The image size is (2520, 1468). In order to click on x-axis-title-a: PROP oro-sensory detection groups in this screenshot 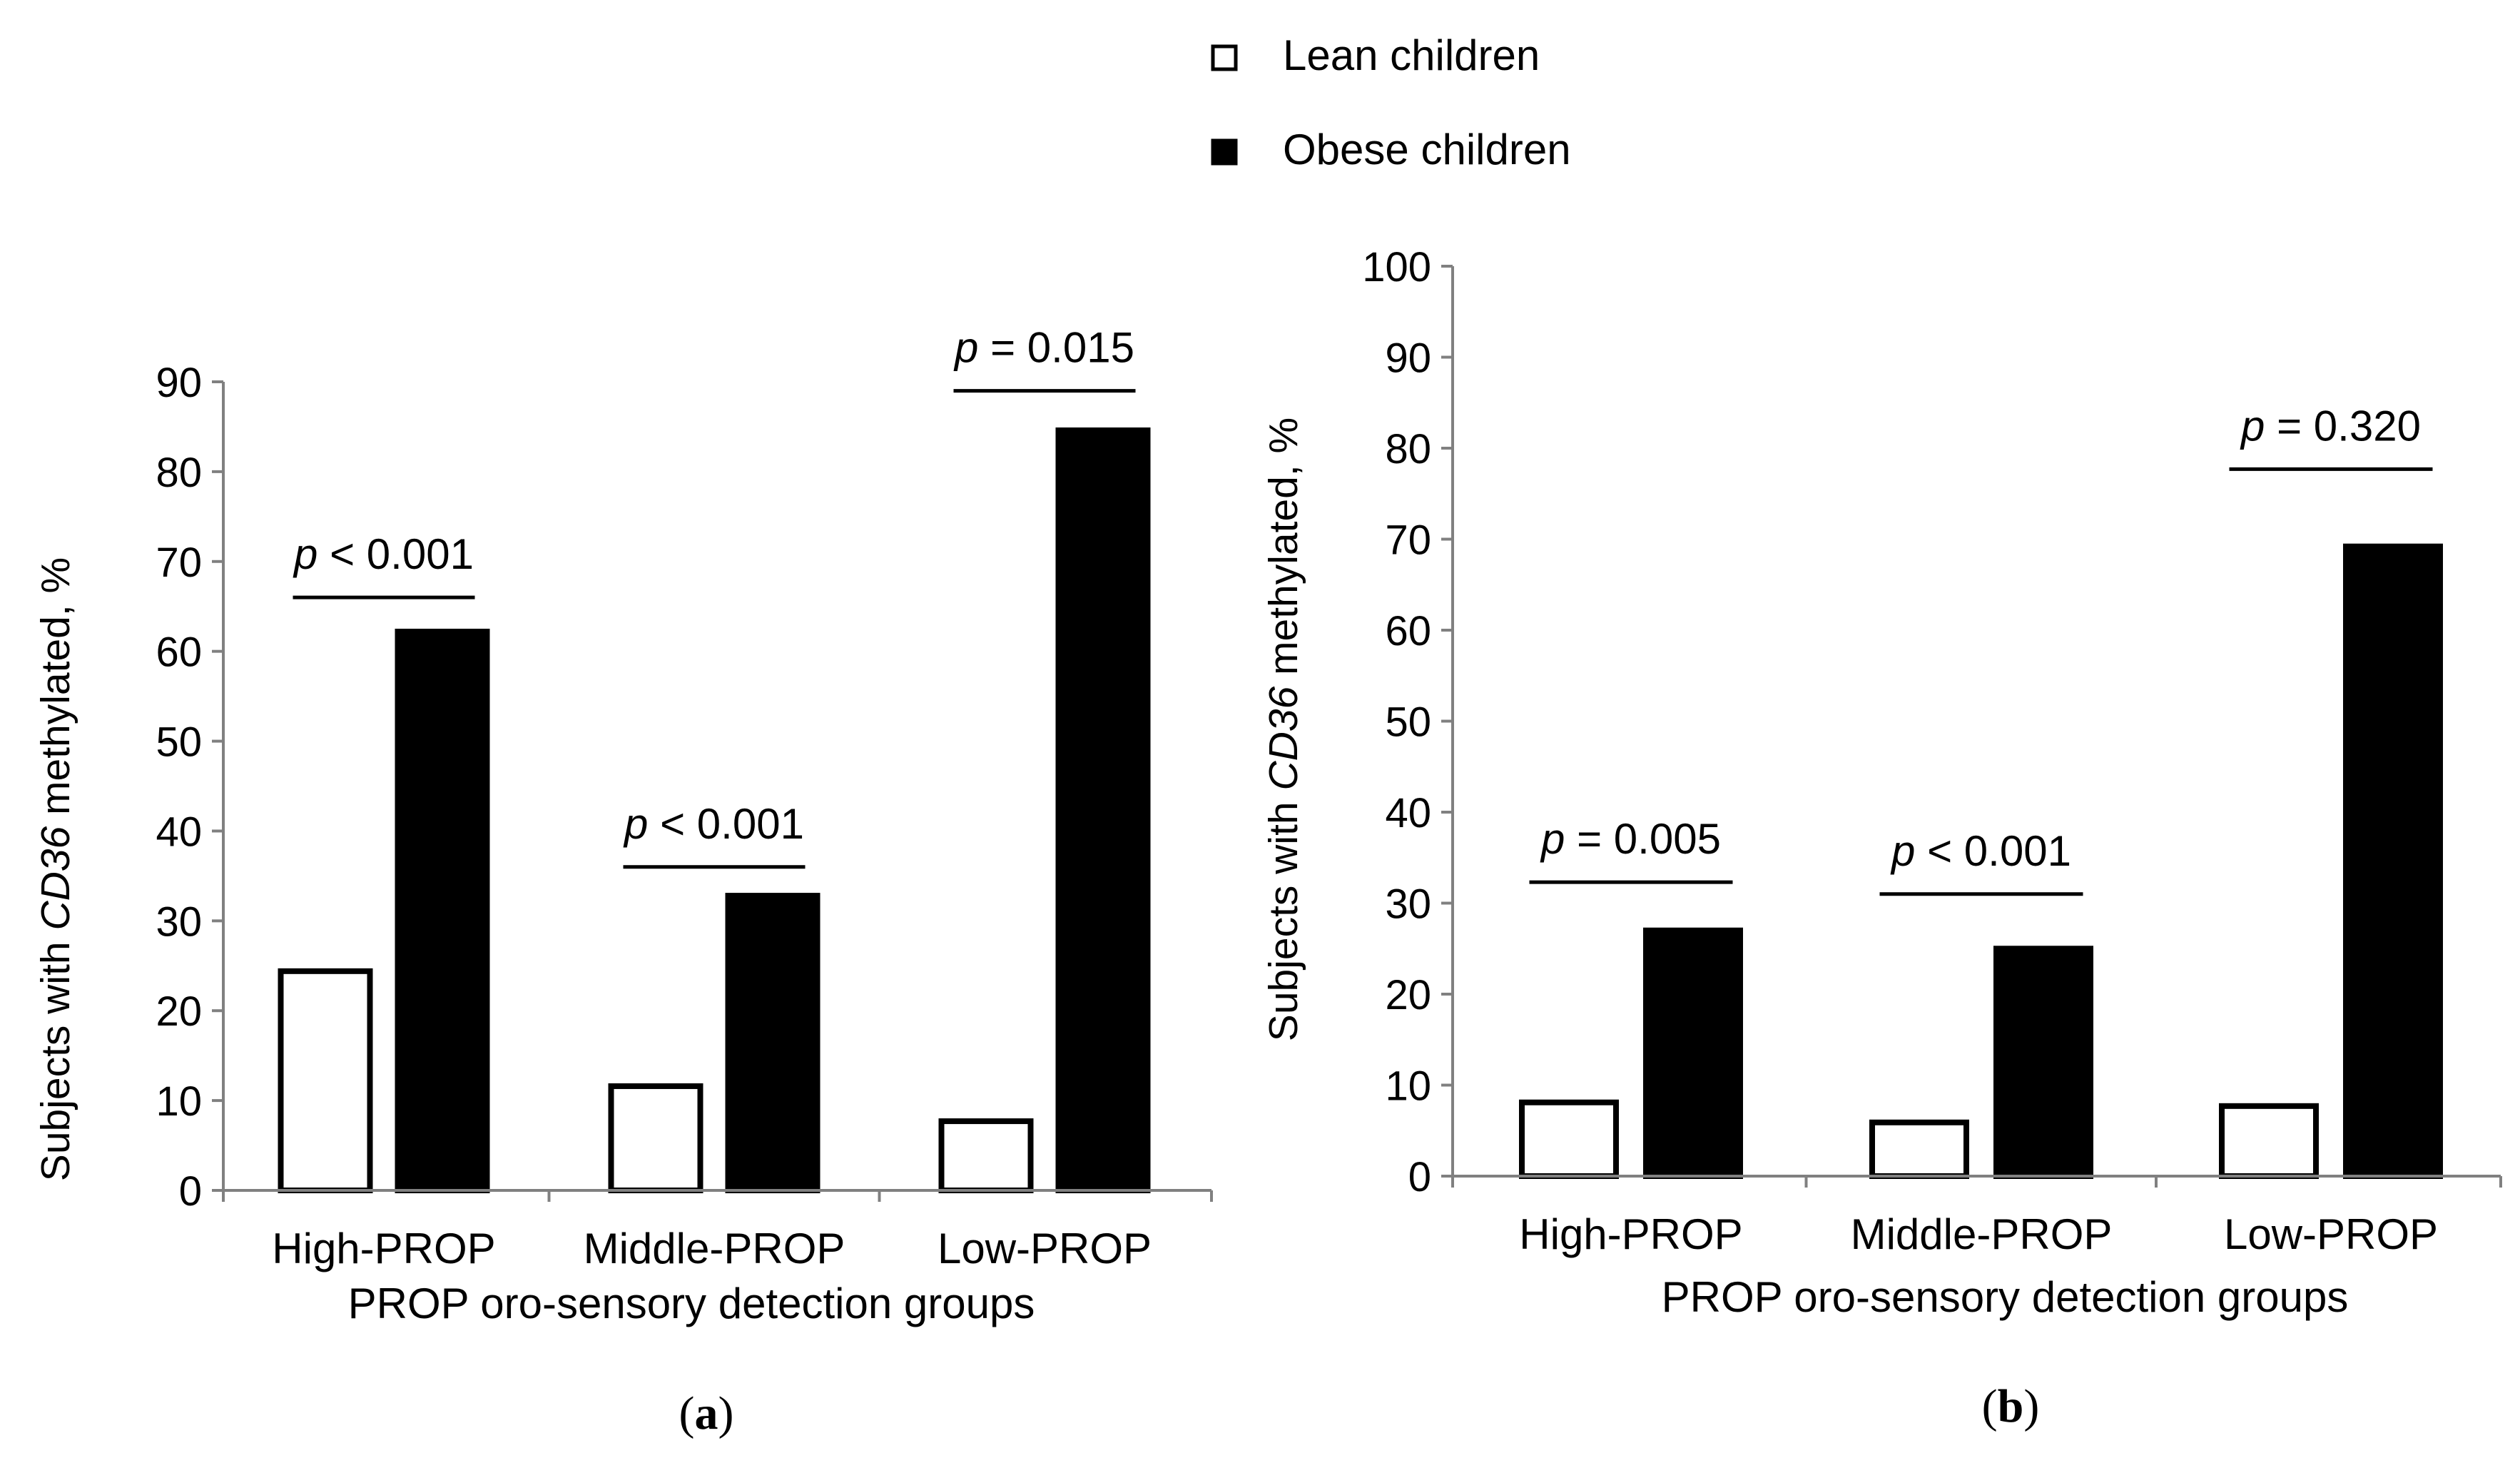, I will do `click(691, 1303)`.